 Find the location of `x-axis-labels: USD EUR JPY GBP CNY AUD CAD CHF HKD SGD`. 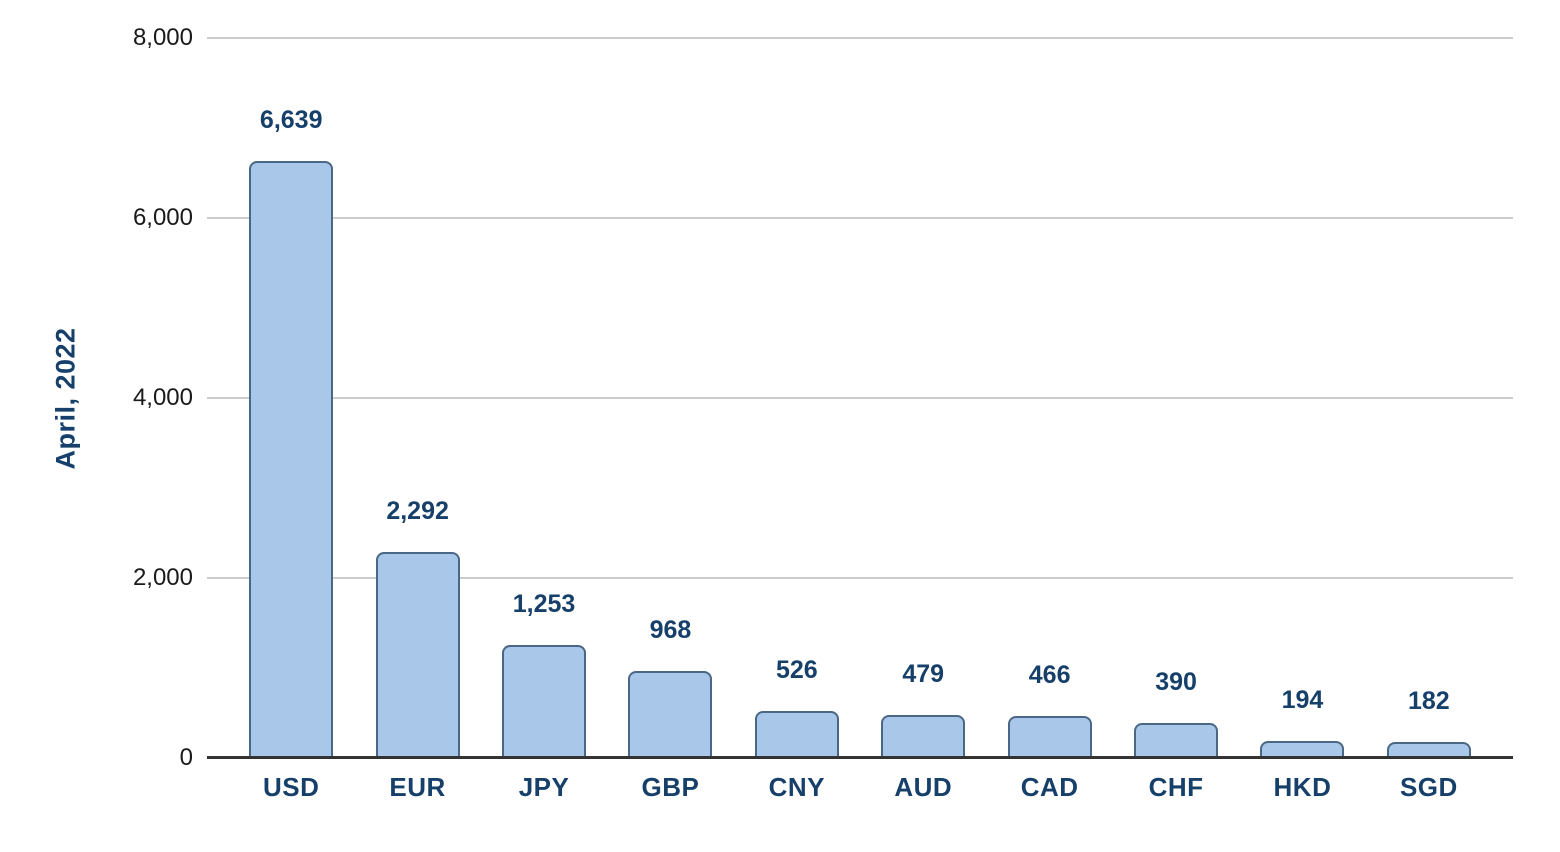

x-axis-labels: USD EUR JPY GBP CNY AUD CAD CHF HKD SGD is located at coordinates (860, 787).